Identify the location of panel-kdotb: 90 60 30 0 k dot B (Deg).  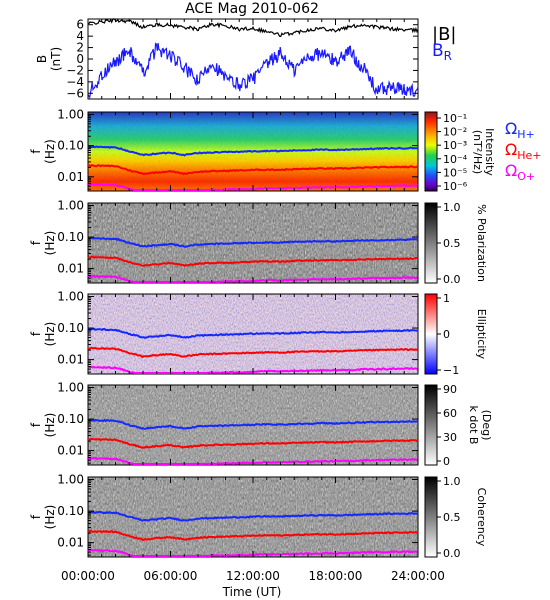
(290, 425).